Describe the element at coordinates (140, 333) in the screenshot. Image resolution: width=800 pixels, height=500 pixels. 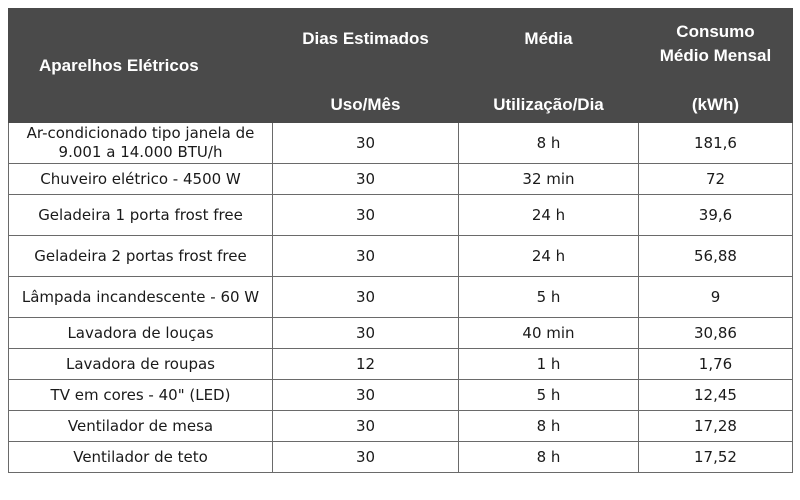
I see `cell-aparelho: Lavadora de louças` at that location.